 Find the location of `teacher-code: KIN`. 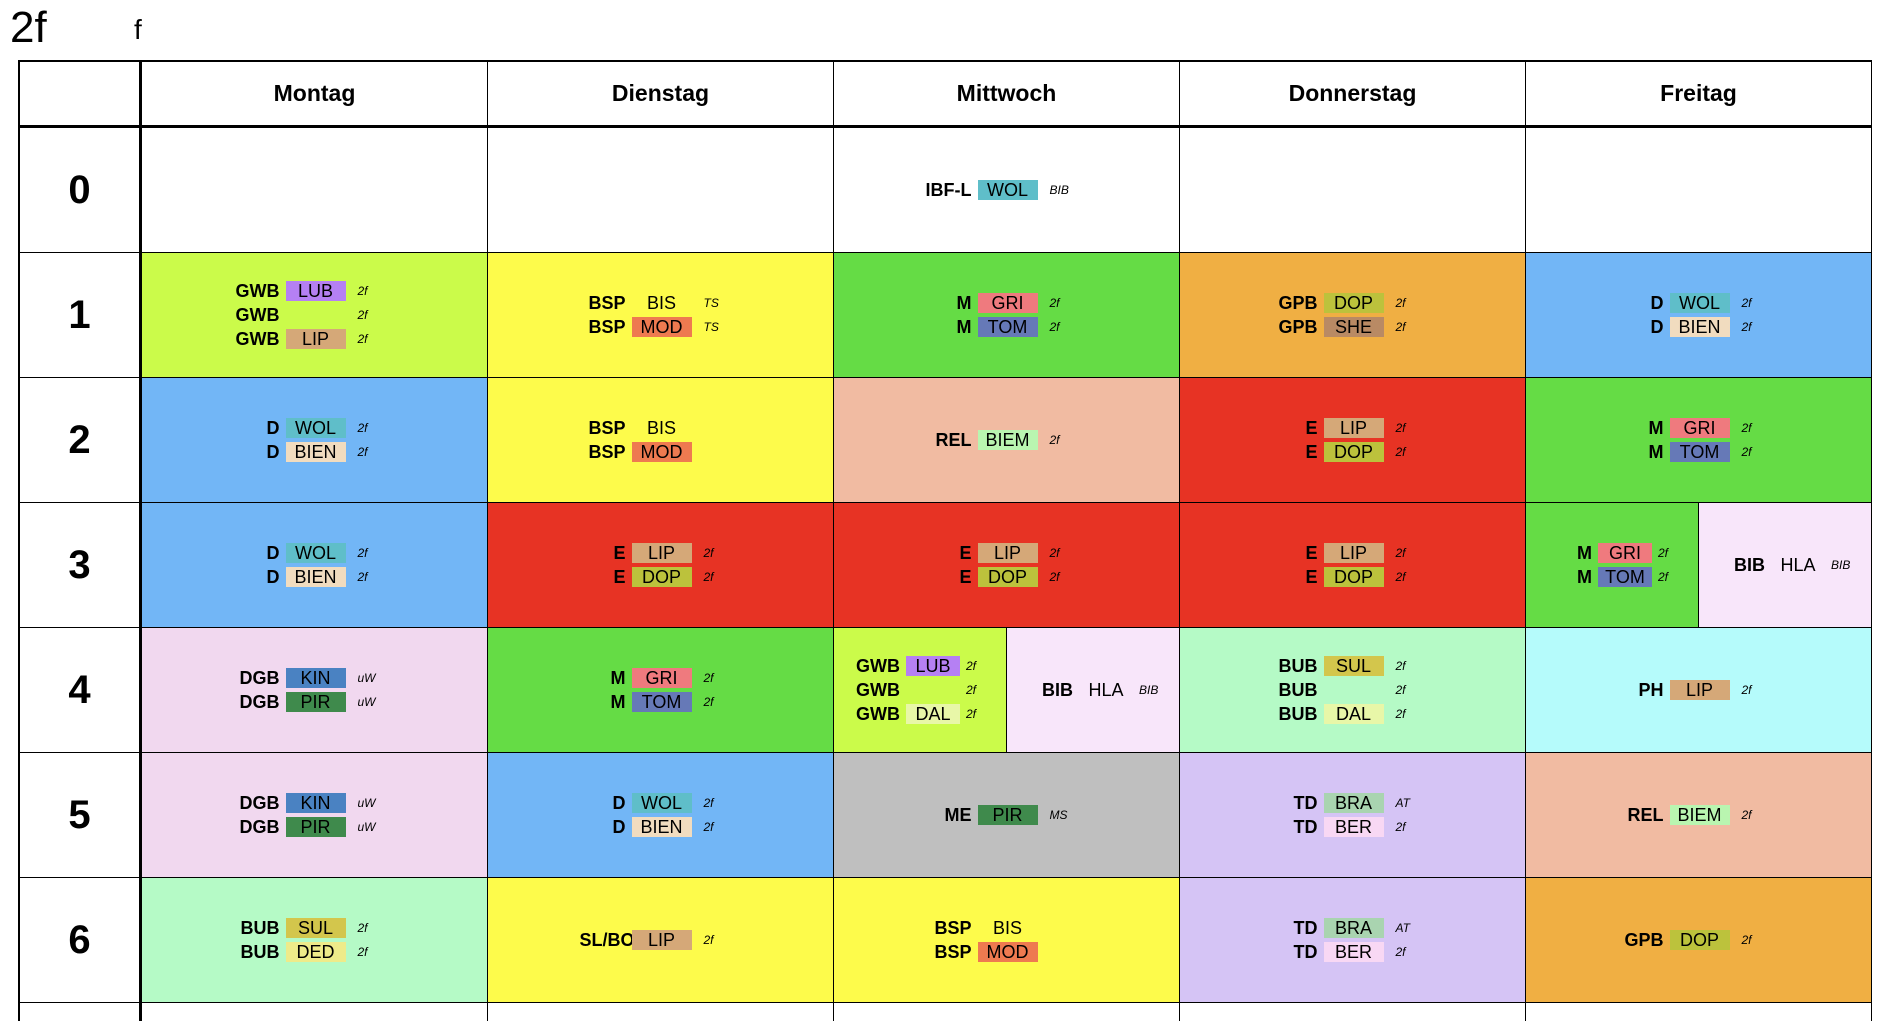

teacher-code: KIN is located at coordinates (315, 803).